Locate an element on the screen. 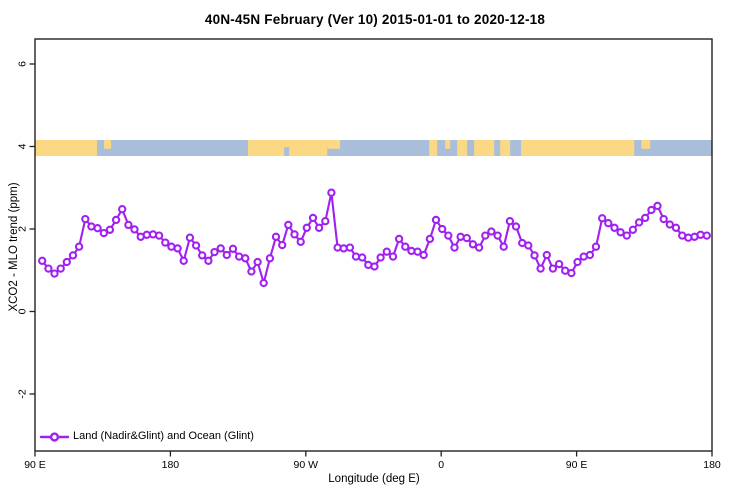 The height and width of the screenshot is (500, 750). x-tick-label: 0 is located at coordinates (441, 465).